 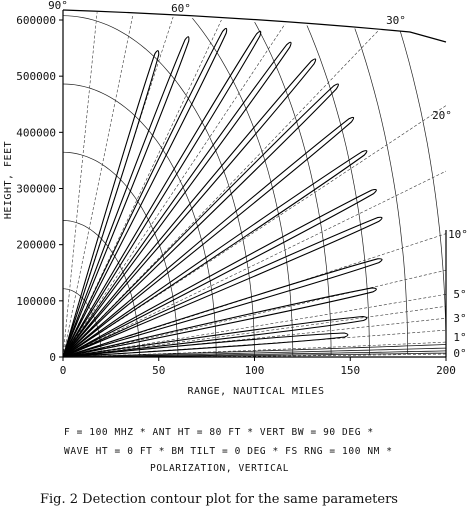 What do you see at coordinates (396, 20) in the screenshot?
I see `angle-label-30: 30°` at bounding box center [396, 20].